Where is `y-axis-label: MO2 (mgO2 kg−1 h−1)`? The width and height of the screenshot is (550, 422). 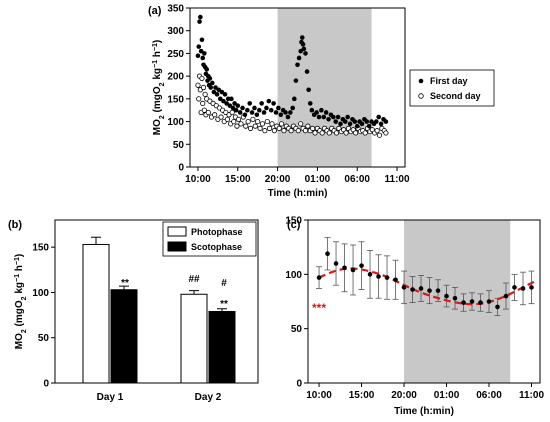
y-axis-label: MO2 (mgO2 kg−1 h−1) is located at coordinates (159, 87).